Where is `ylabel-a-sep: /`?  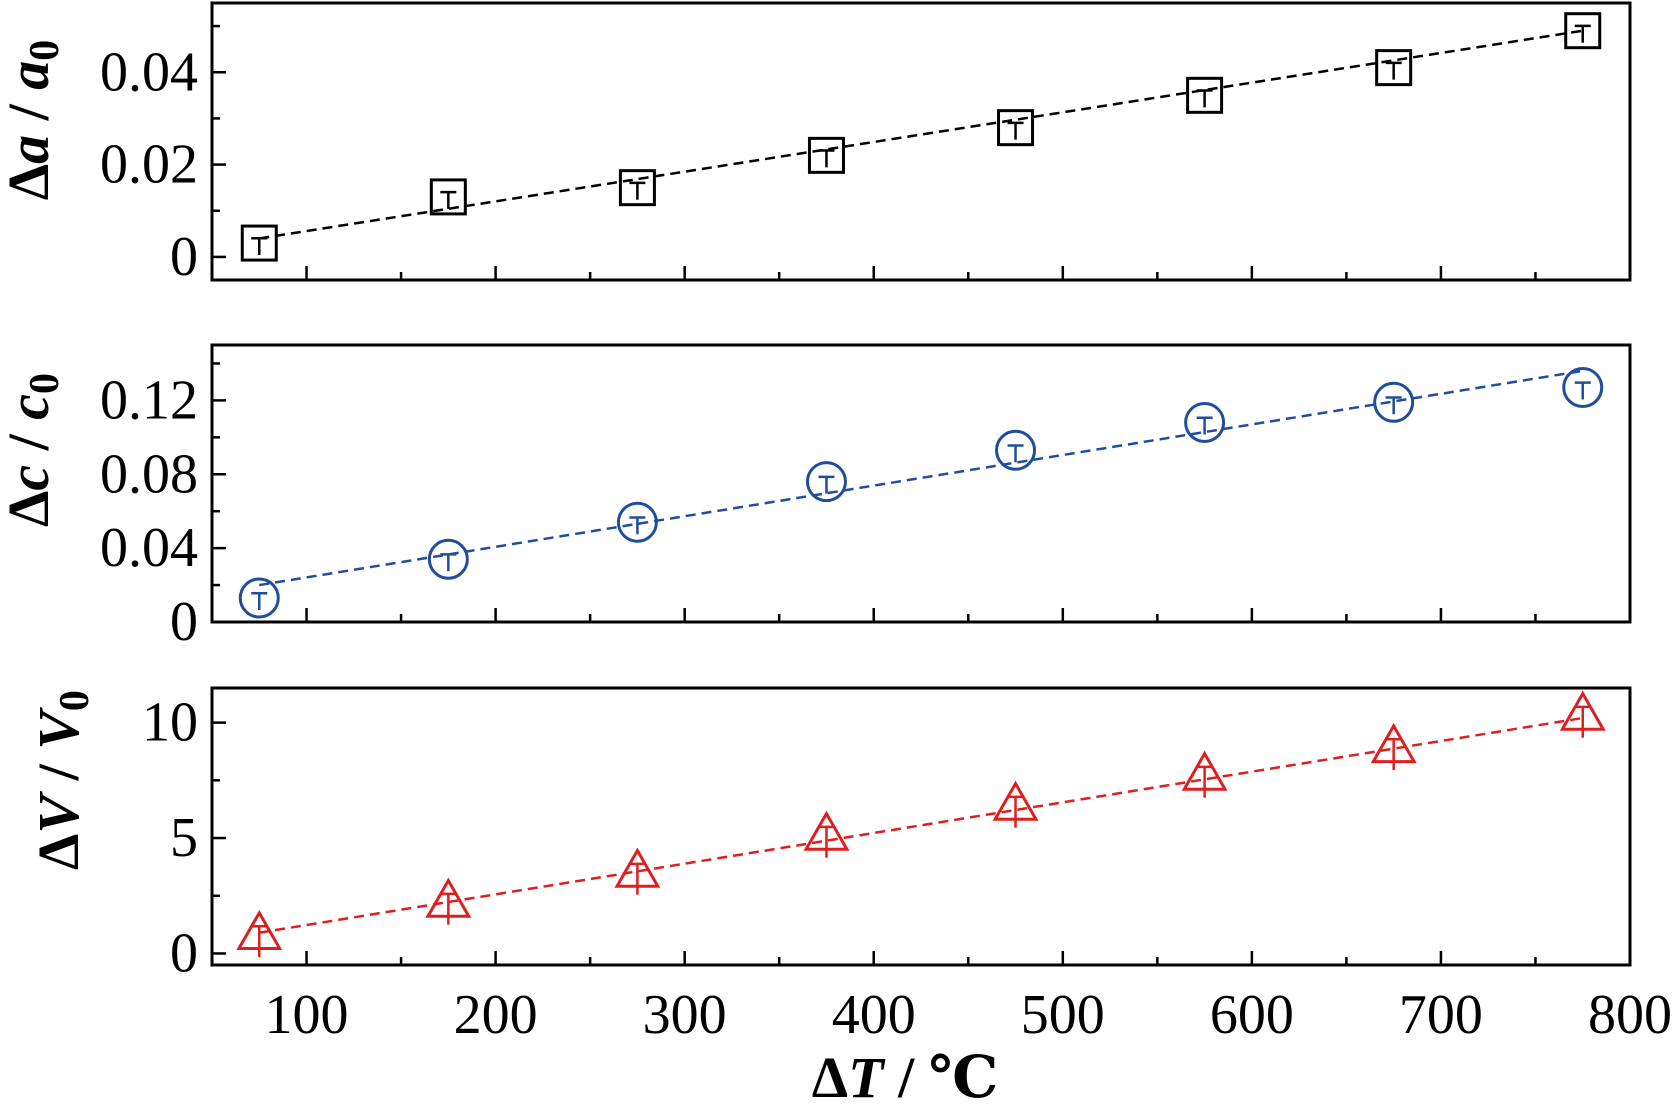 ylabel-a-sep: / is located at coordinates (30, 112).